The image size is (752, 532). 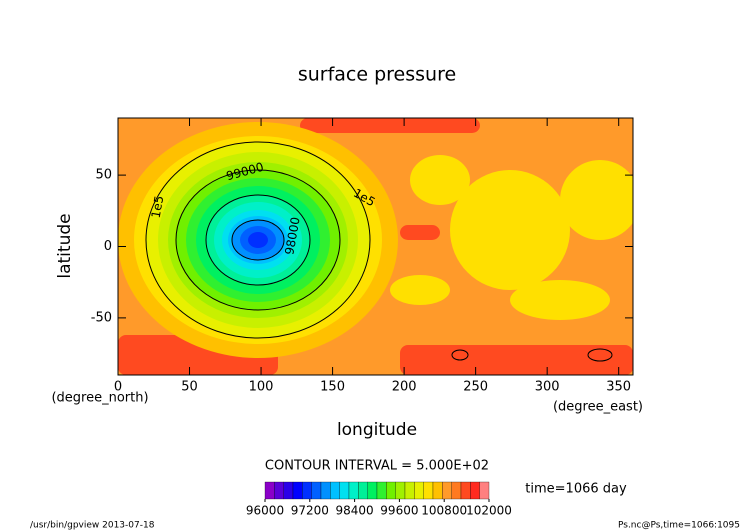 I want to click on colorbar-tick-label: 98400, so click(x=355, y=511).